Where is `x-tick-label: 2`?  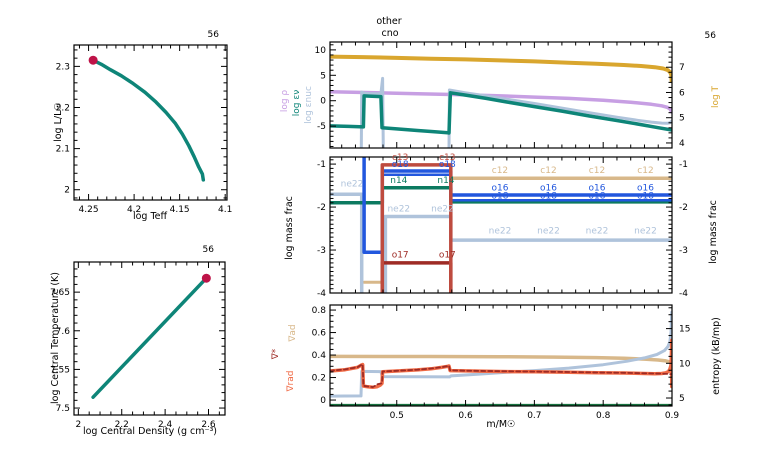
x-tick-label: 2 is located at coordinates (78, 425).